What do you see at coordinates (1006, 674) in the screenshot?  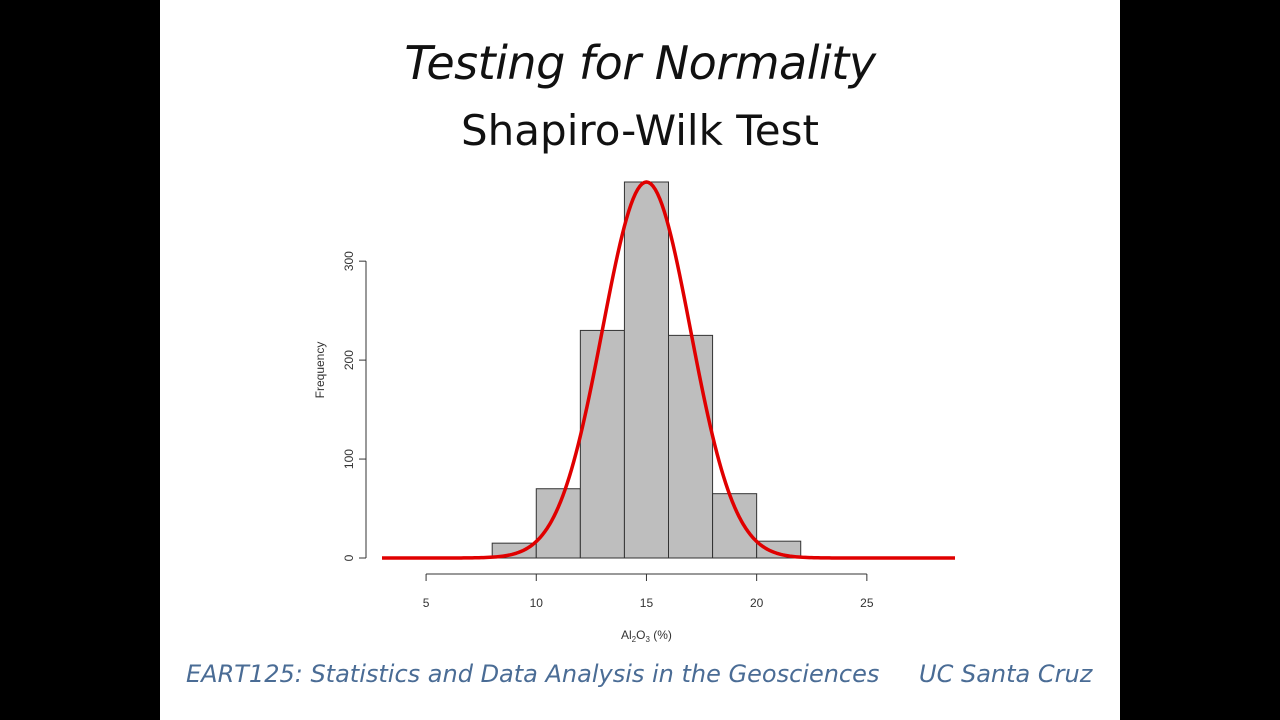 I see `footer-institution: UC Santa Cruz` at bounding box center [1006, 674].